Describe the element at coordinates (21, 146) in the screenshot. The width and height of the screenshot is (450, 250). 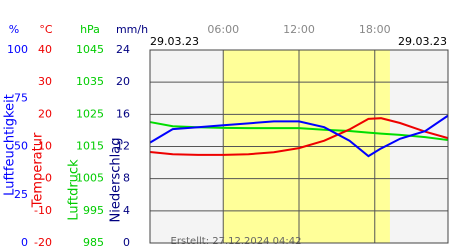
I see `y-tick-label: 50` at that location.